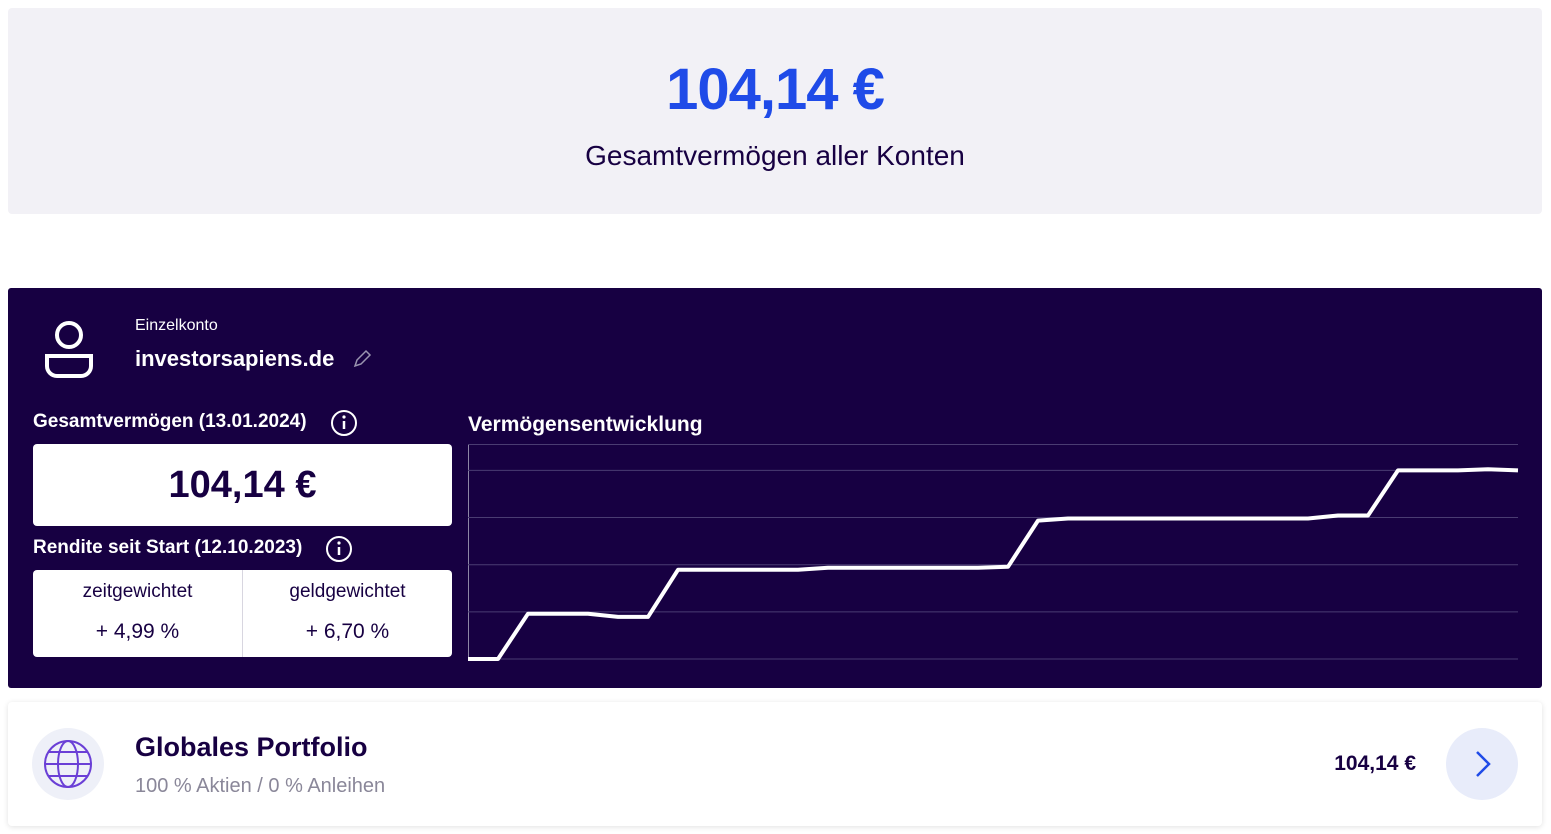 This screenshot has width=1551, height=834. I want to click on return-label: Rendite seit Start (12.10.2023), so click(168, 547).